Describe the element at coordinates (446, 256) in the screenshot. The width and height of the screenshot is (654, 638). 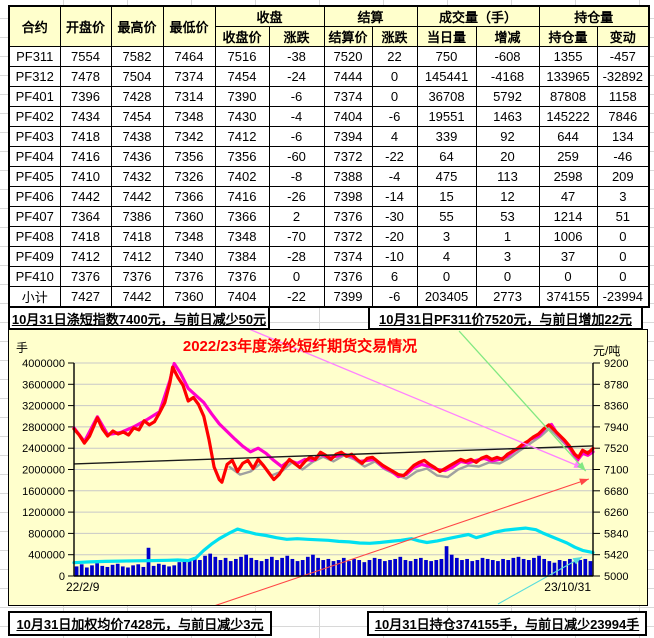
I see `value-cell: 4` at that location.